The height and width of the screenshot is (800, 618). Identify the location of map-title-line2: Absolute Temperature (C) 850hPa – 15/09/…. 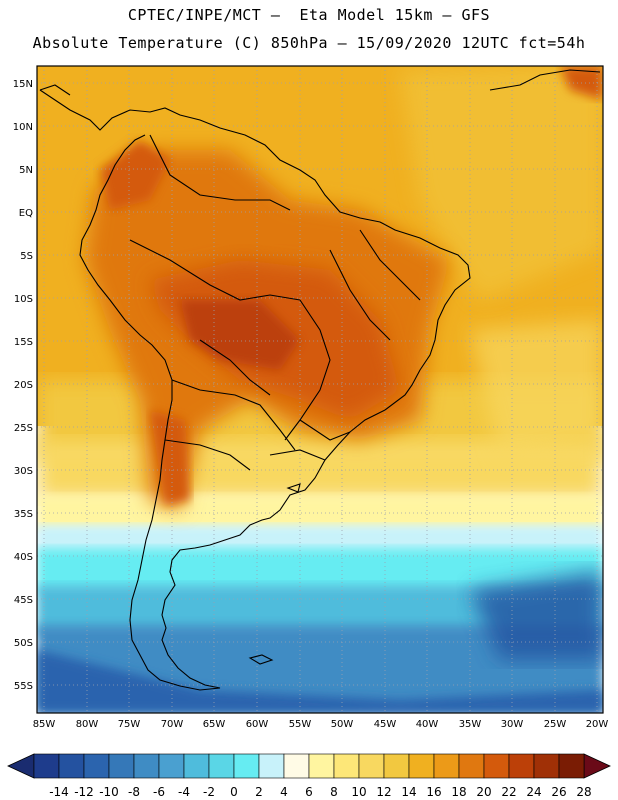
(309, 43).